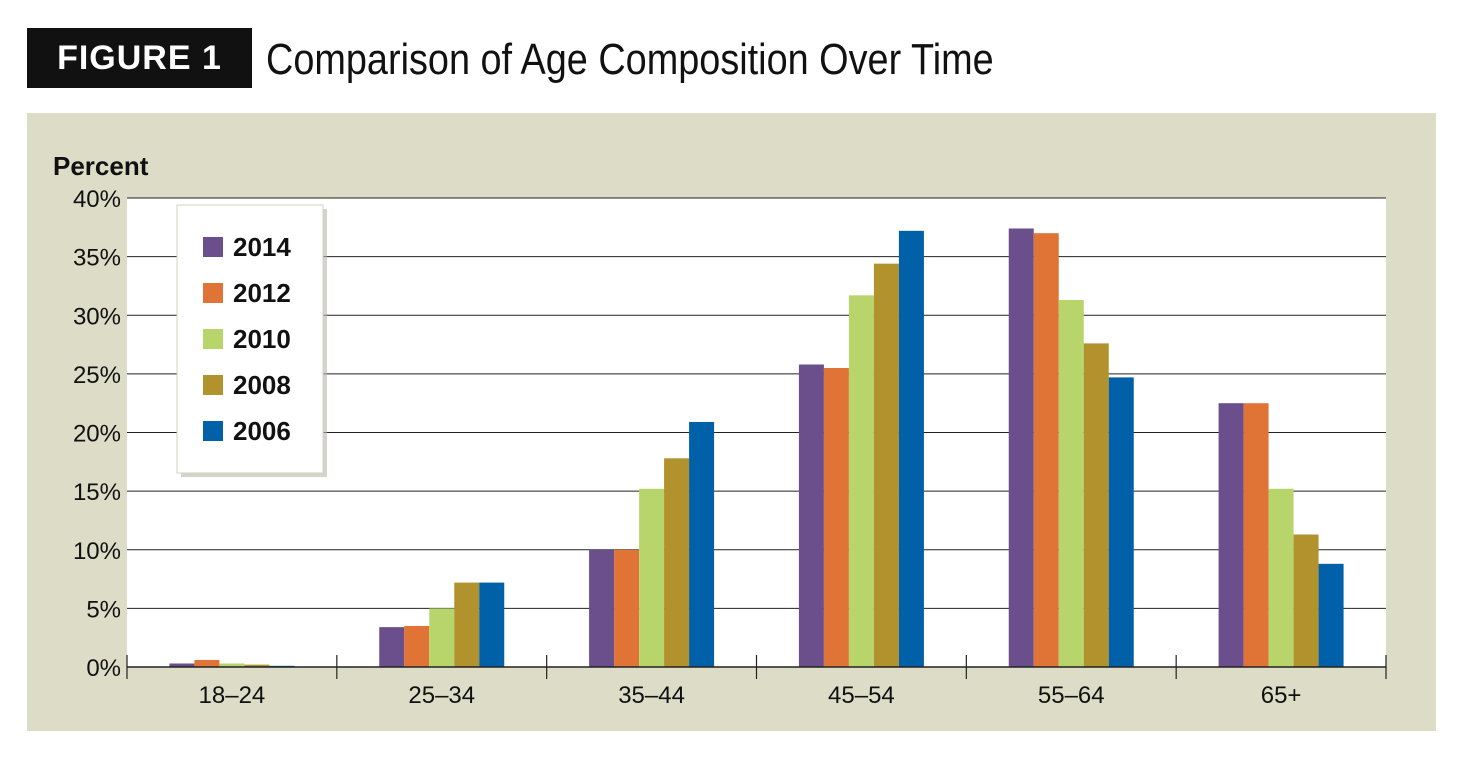  I want to click on legend-label: 2014, so click(262, 247).